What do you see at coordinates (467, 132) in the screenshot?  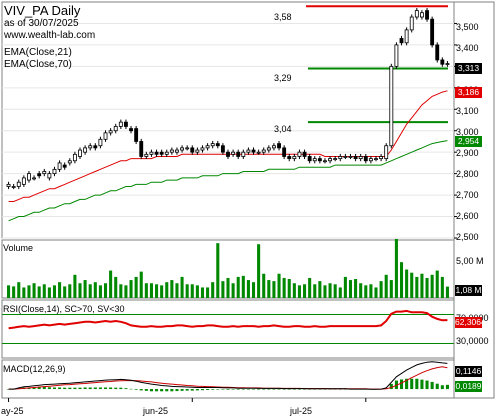 I see `y-tick-label: 3,000` at bounding box center [467, 132].